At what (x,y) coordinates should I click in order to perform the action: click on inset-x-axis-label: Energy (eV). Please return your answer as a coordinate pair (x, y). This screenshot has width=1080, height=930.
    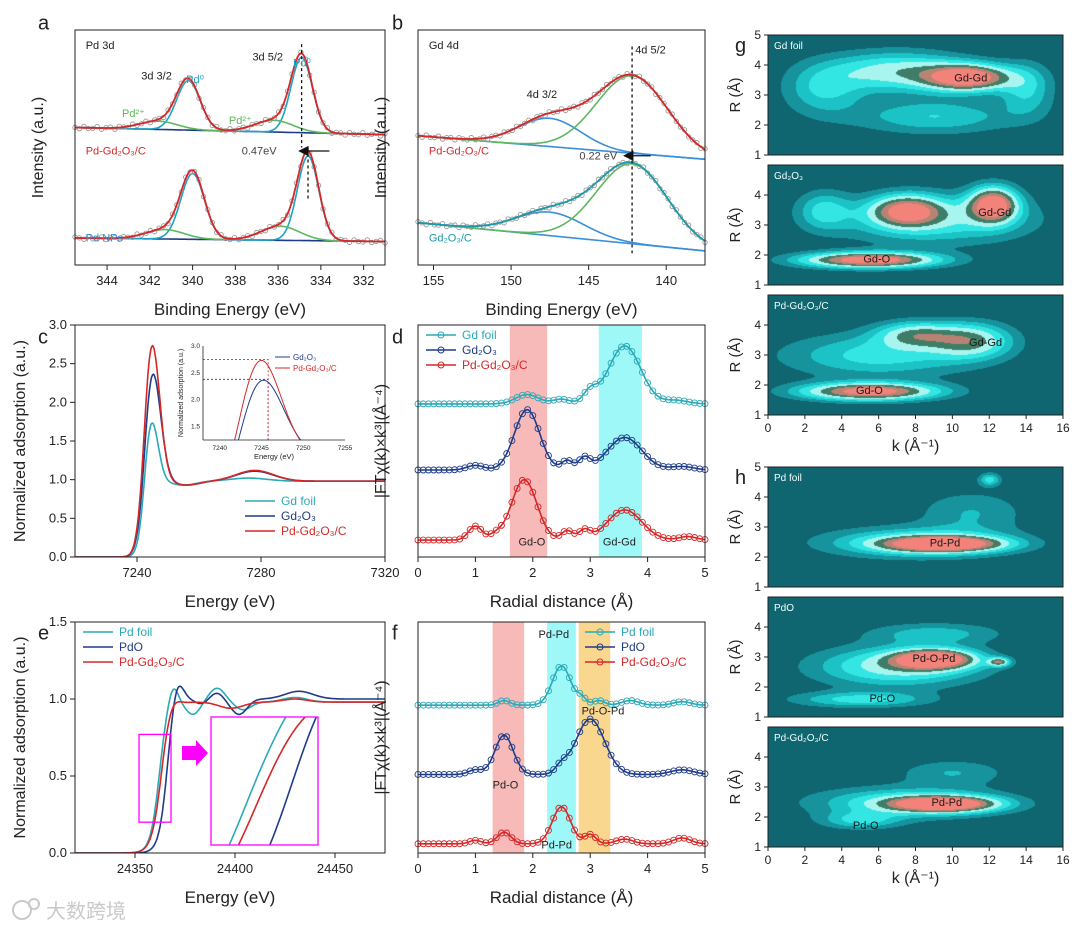
    Looking at the image, I should click on (274, 456).